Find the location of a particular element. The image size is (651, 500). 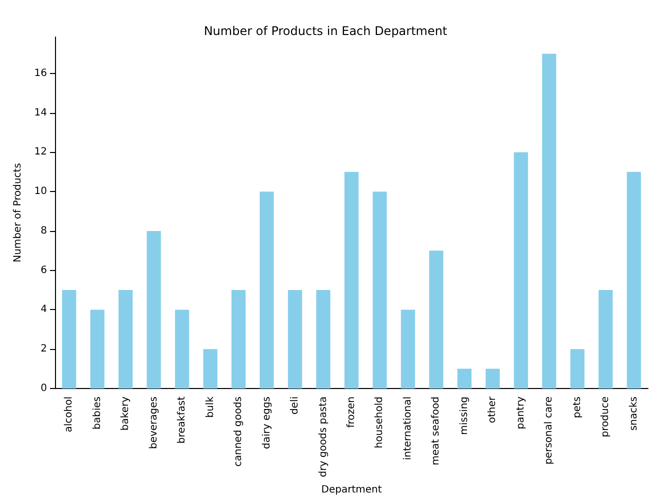

x-axis-title: Department is located at coordinates (351, 490).